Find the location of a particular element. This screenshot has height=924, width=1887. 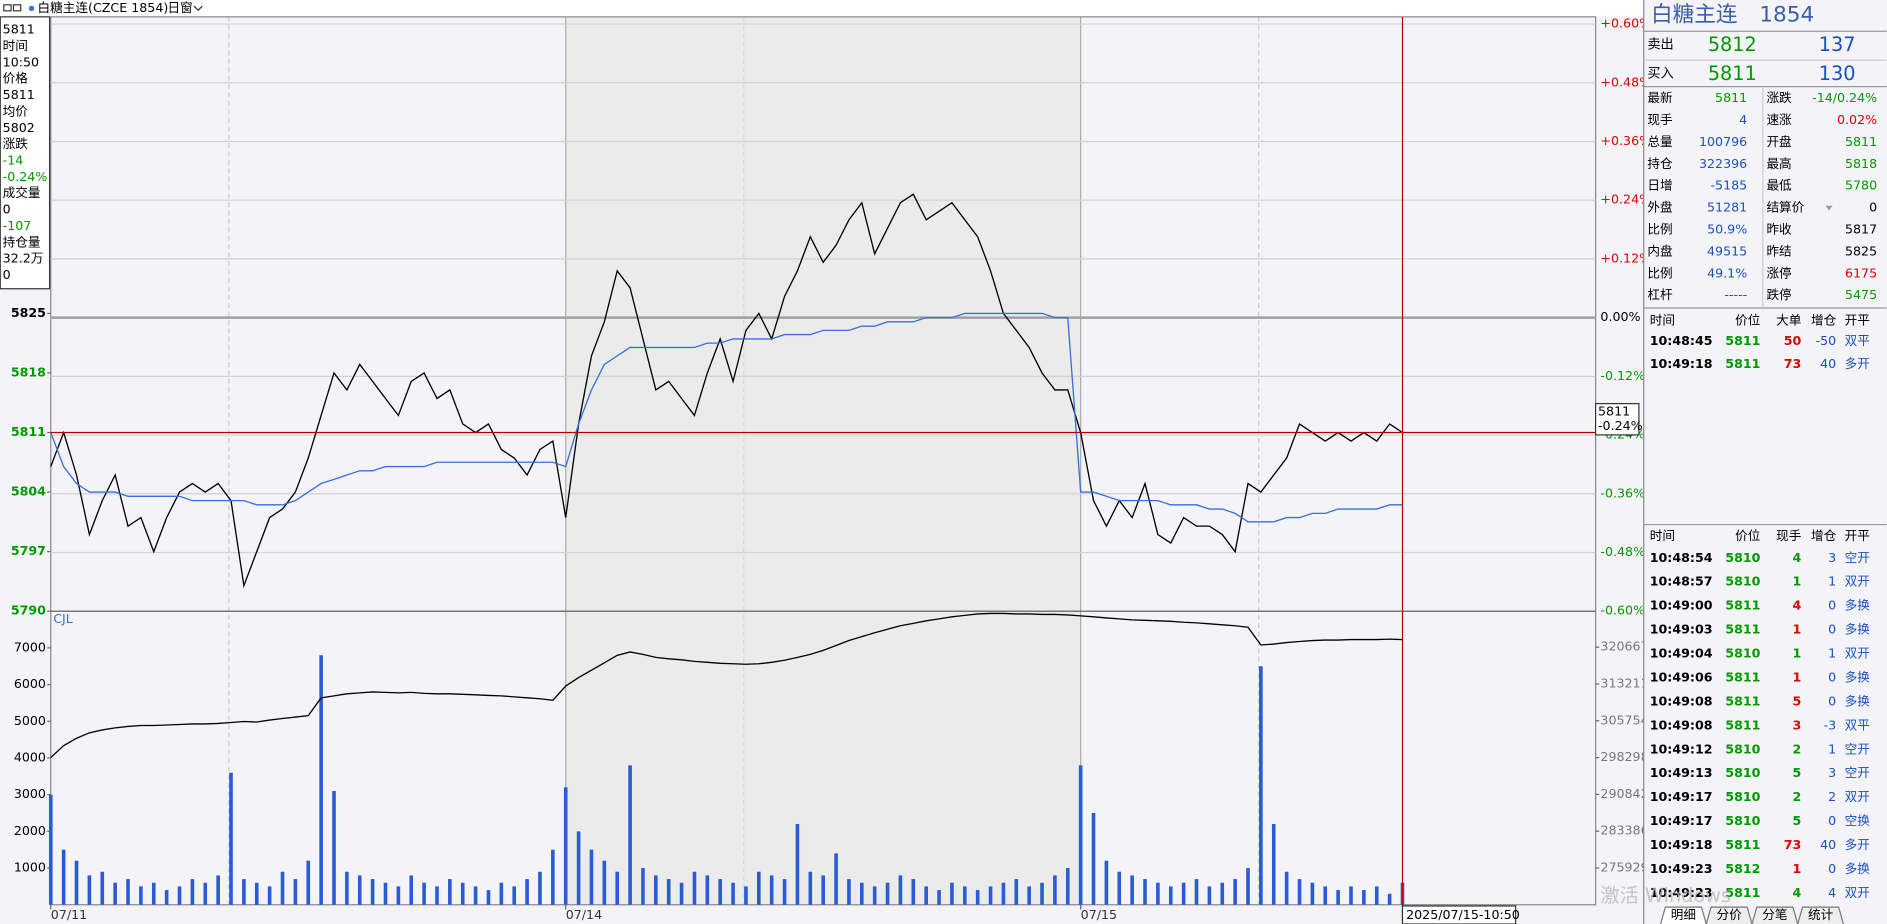

stat-label: 最低 is located at coordinates (1779, 185).